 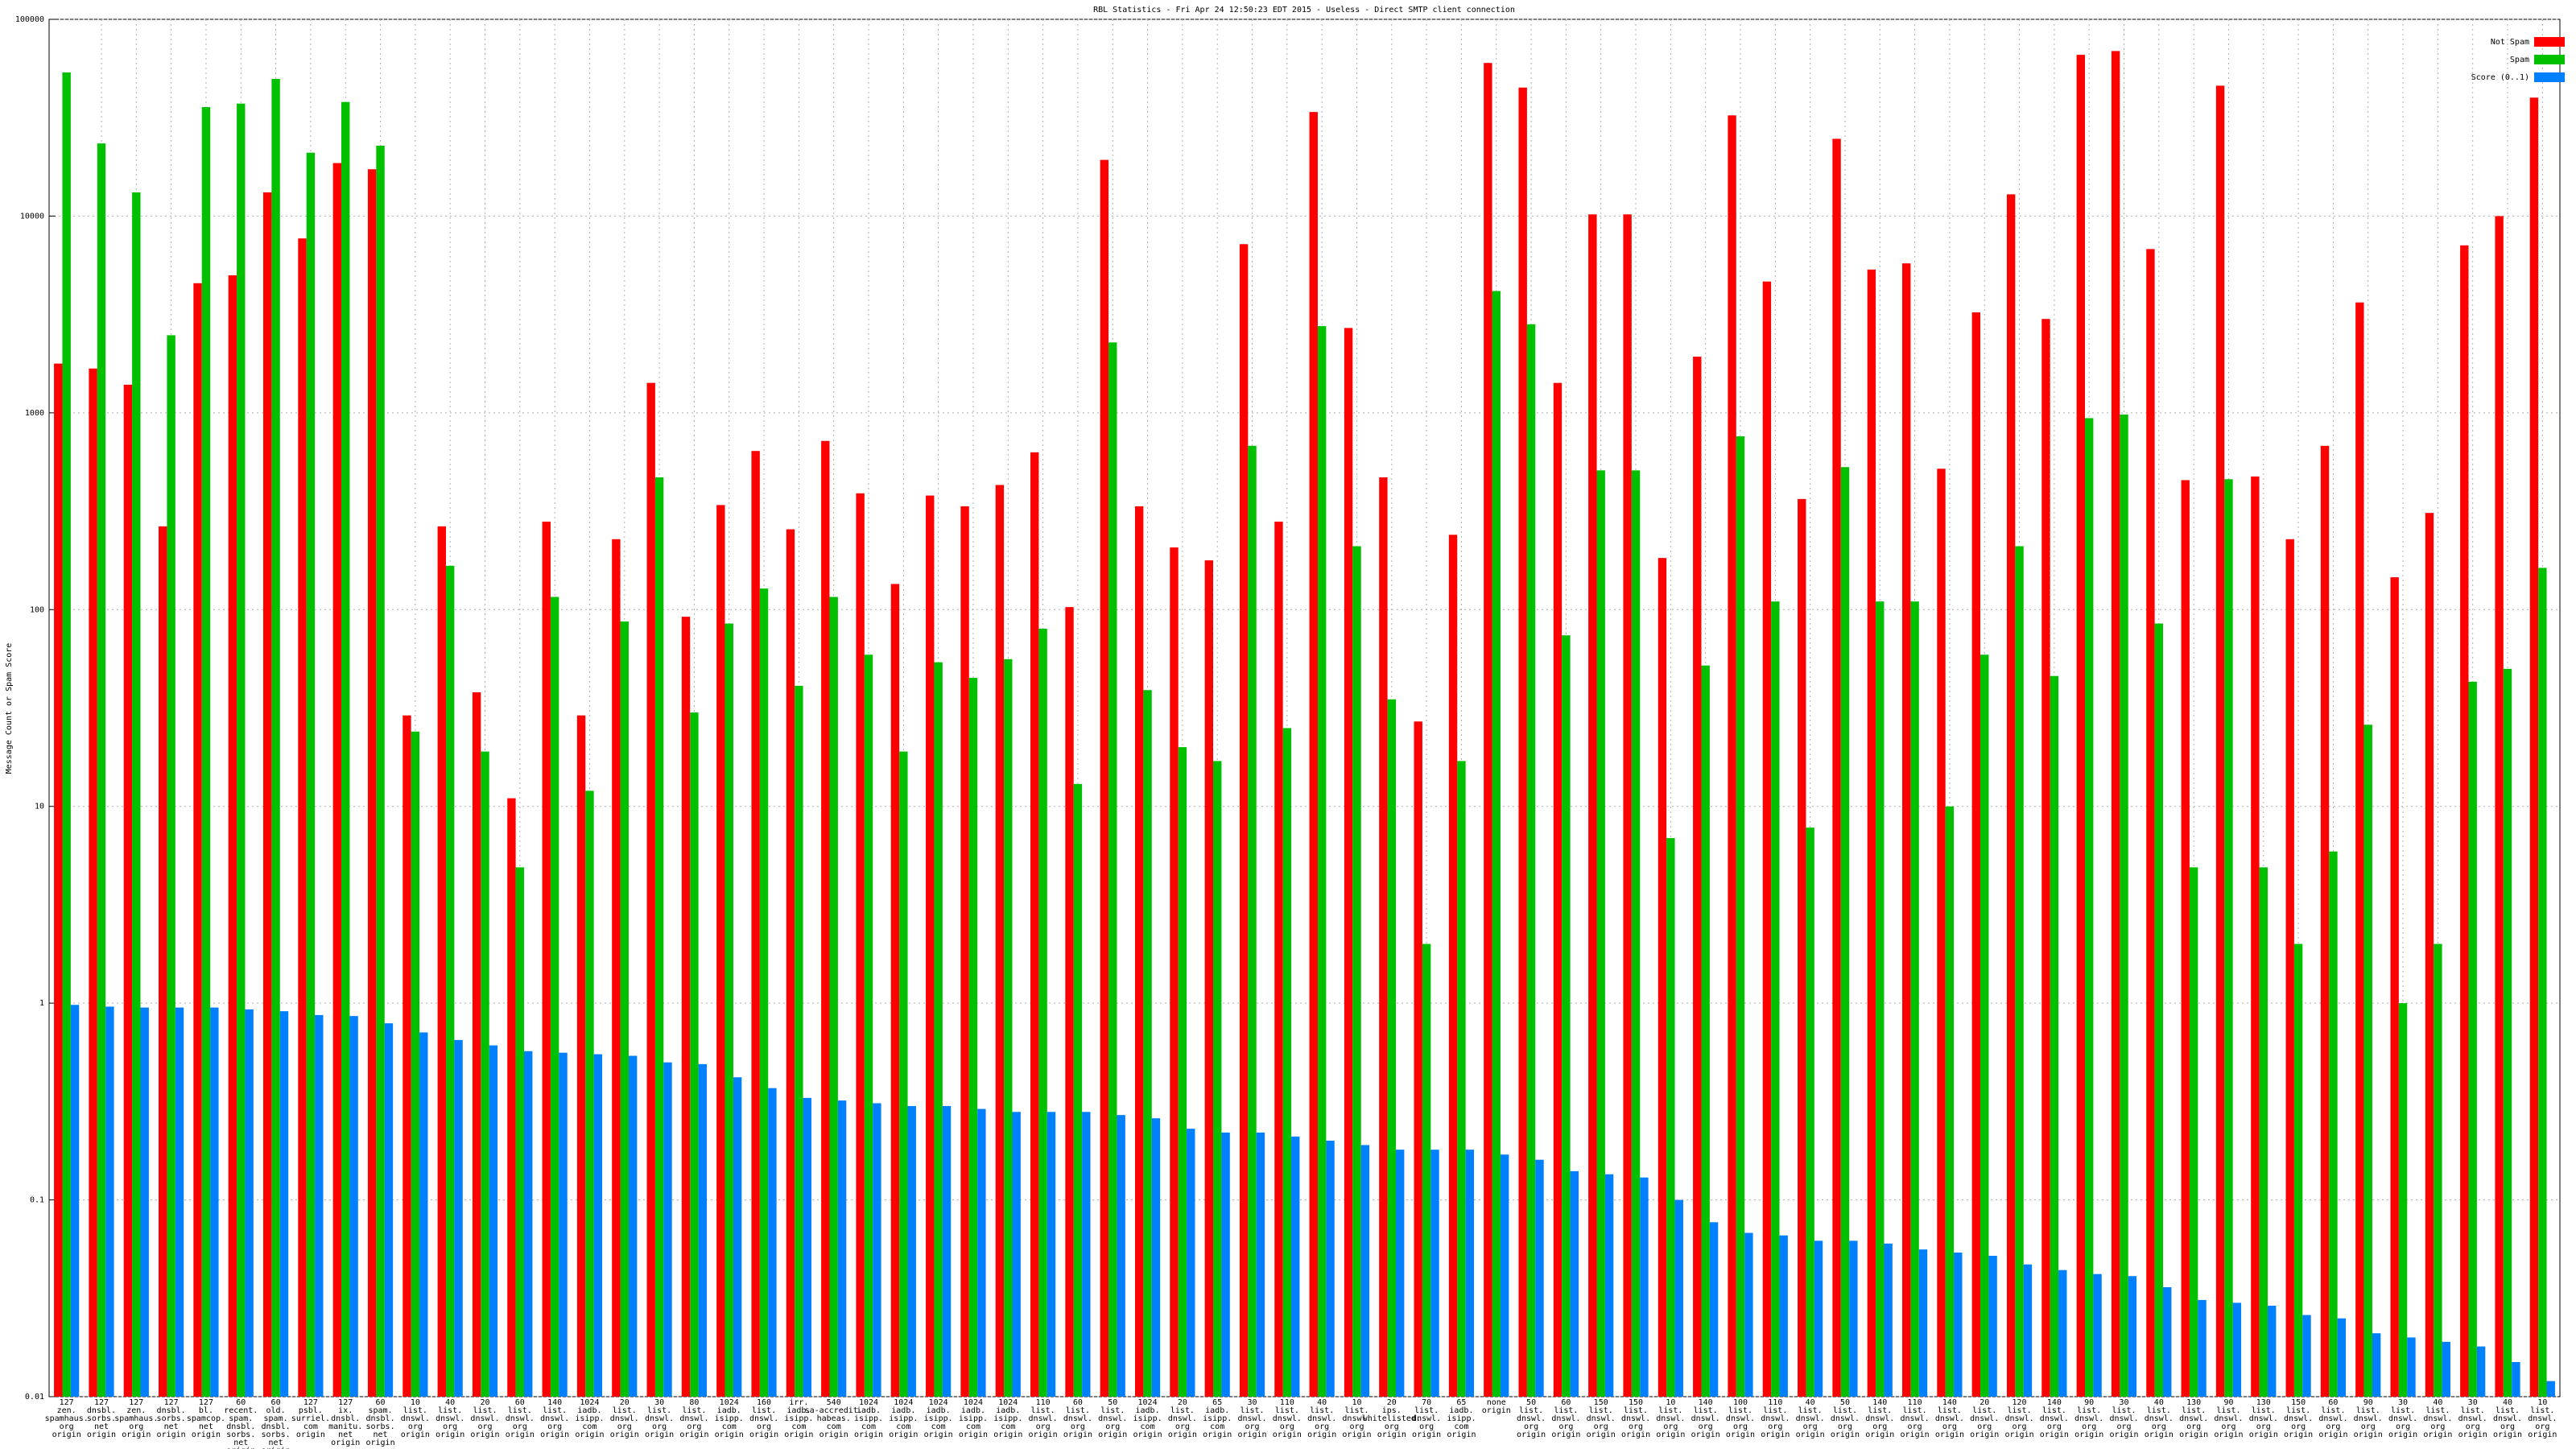 What do you see at coordinates (2228, 1402) in the screenshot?
I see `x-tick-label-line: 90` at bounding box center [2228, 1402].